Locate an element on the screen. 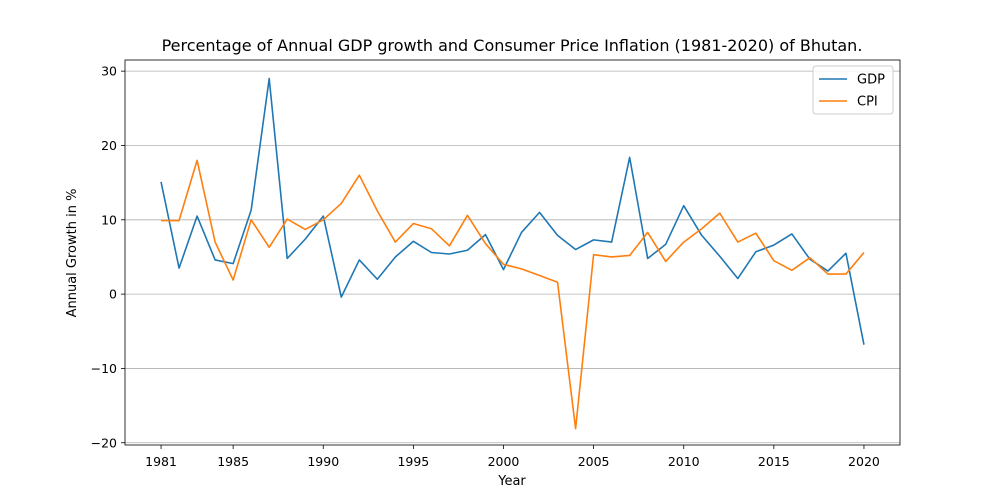 The width and height of the screenshot is (1000, 504). y-tick-label: −10 is located at coordinates (104, 368).